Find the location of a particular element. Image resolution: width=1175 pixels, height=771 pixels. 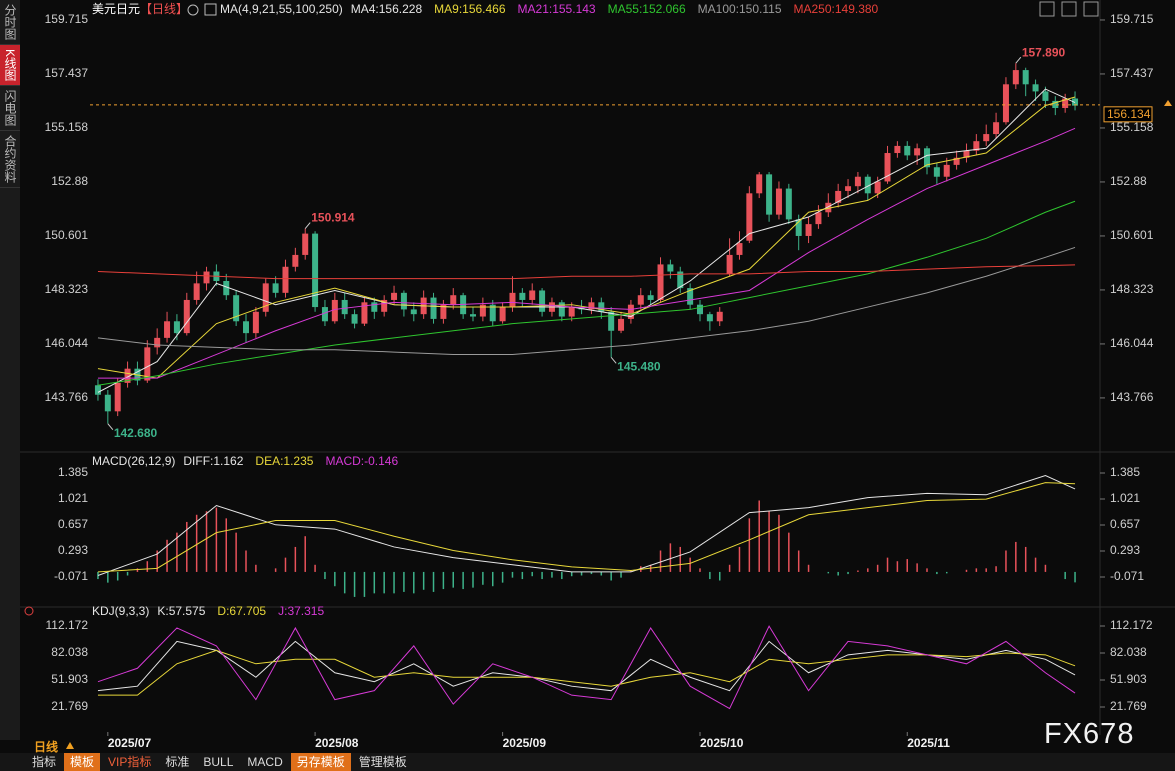

period-arrow is located at coordinates (70, 745).